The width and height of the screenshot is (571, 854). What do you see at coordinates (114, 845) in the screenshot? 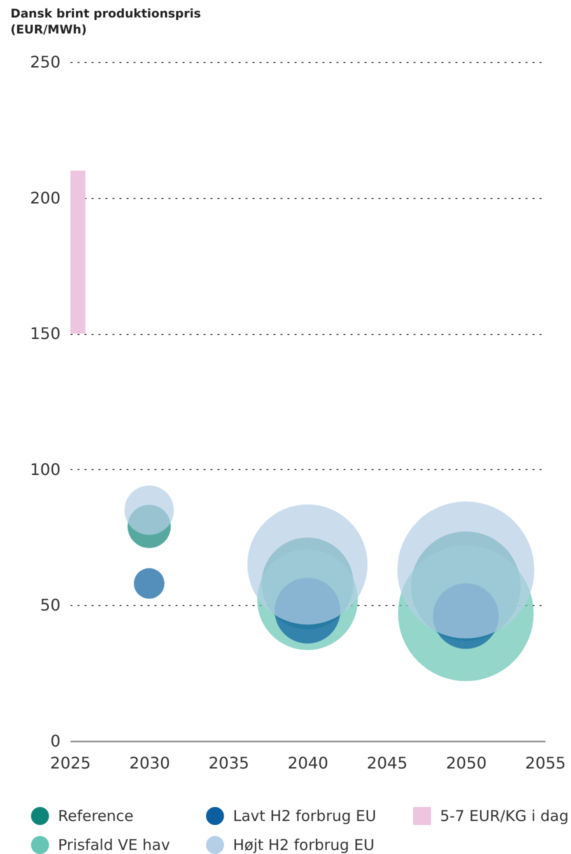
I see `legend-label: Prisfald VE hav` at bounding box center [114, 845].